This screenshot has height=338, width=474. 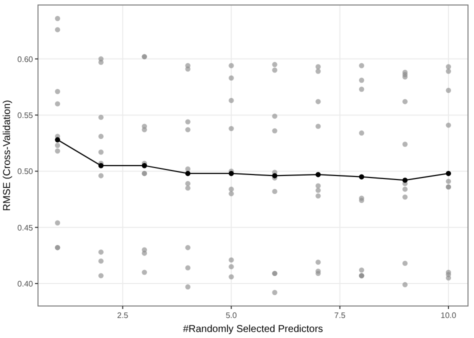 What do you see at coordinates (340, 315) in the screenshot?
I see `x-tick-label: 7.5` at bounding box center [340, 315].